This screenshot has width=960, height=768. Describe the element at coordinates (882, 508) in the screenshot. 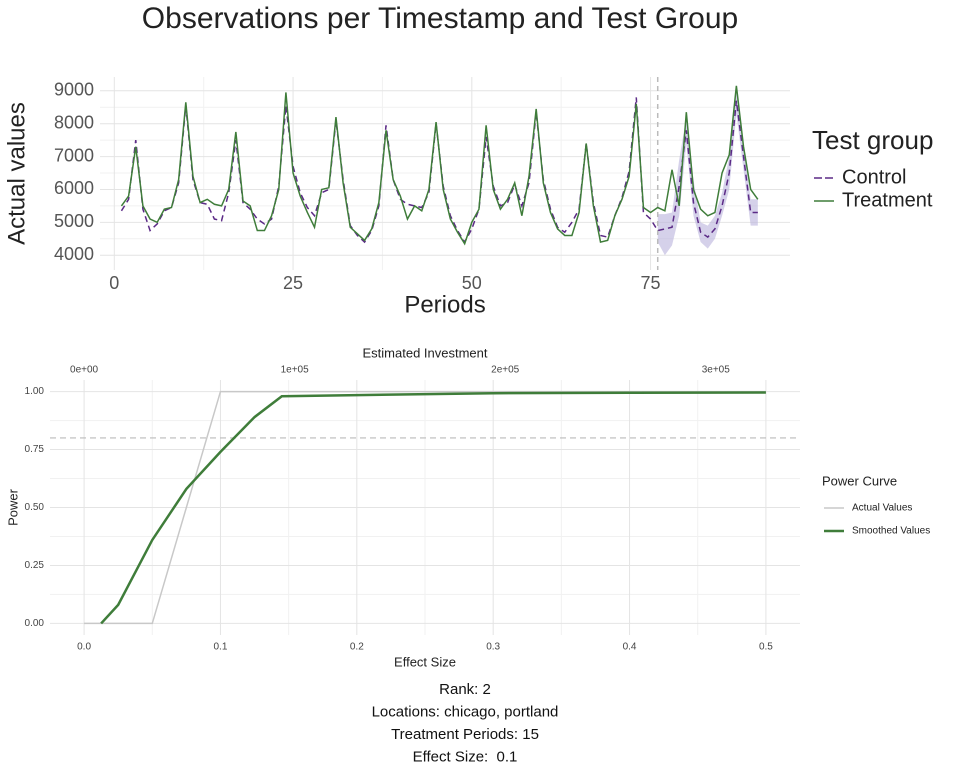

I see `legend-label: Actual Values` at that location.